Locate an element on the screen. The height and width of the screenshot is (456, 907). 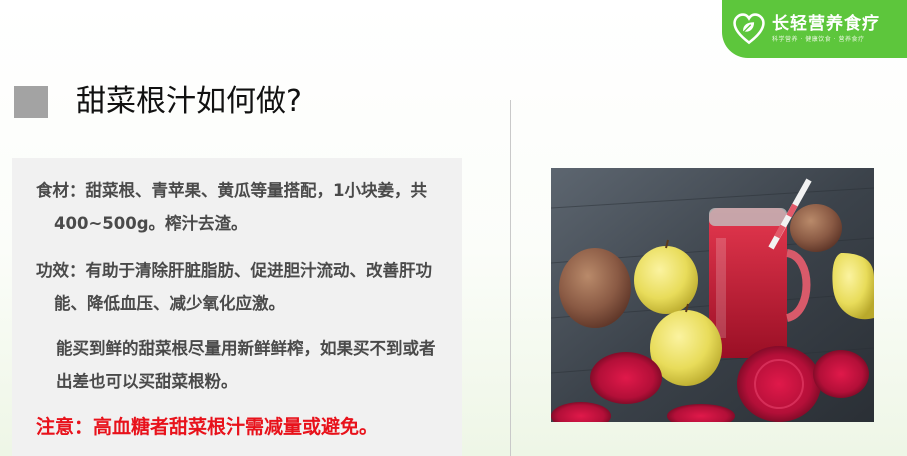
brand-badge: 长轻营养食疗 科学营养 · 健康饮食 · 营养食疗 is located at coordinates (814, 29).